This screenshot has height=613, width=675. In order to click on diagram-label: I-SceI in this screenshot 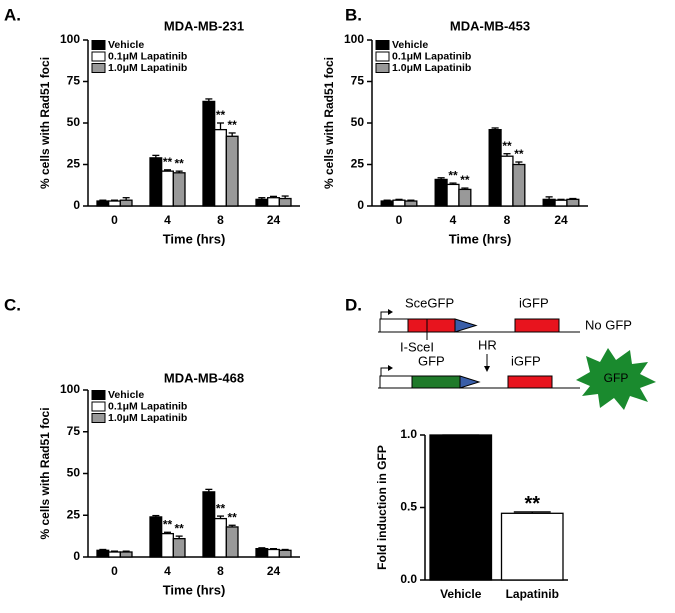, I will do `click(417, 346)`.